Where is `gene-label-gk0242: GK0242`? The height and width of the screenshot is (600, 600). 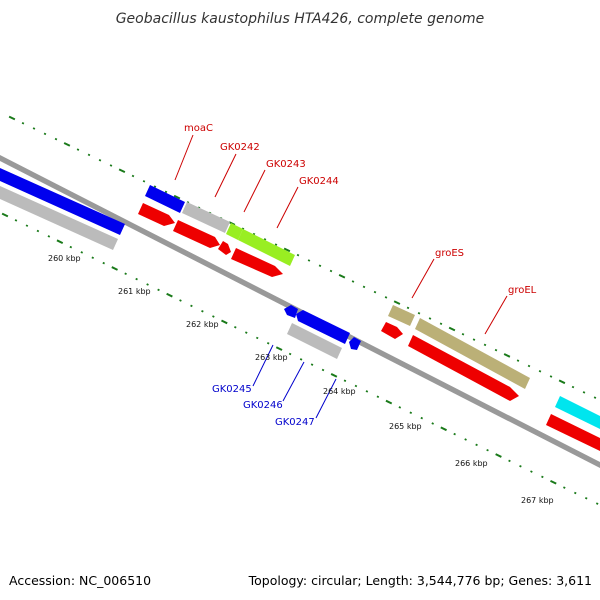 gene-label-gk0242: GK0242 is located at coordinates (240, 147).